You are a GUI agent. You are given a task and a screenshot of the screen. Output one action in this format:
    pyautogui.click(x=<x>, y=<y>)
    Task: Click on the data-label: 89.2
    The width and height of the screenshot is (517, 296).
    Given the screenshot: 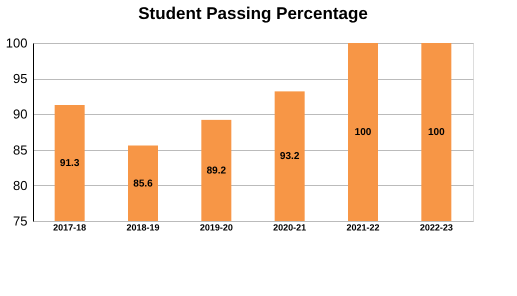 What is the action you would take?
    pyautogui.click(x=216, y=170)
    